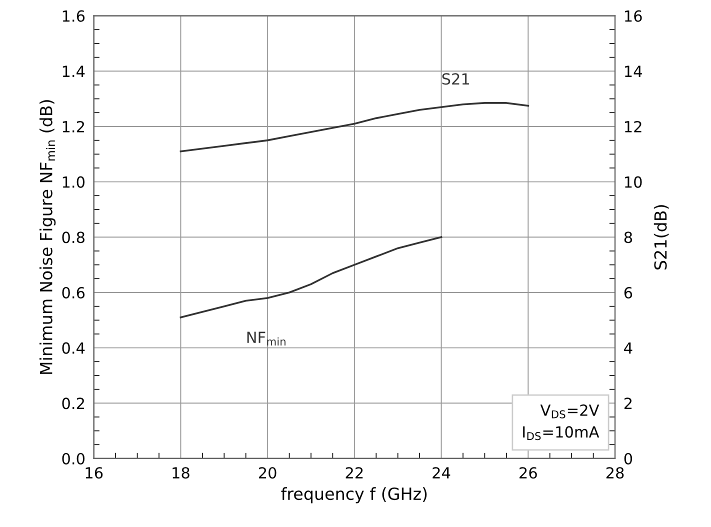 Image resolution: width=711 pixels, height=527 pixels. I want to click on y-tick-label: 1.2, so click(73, 126).